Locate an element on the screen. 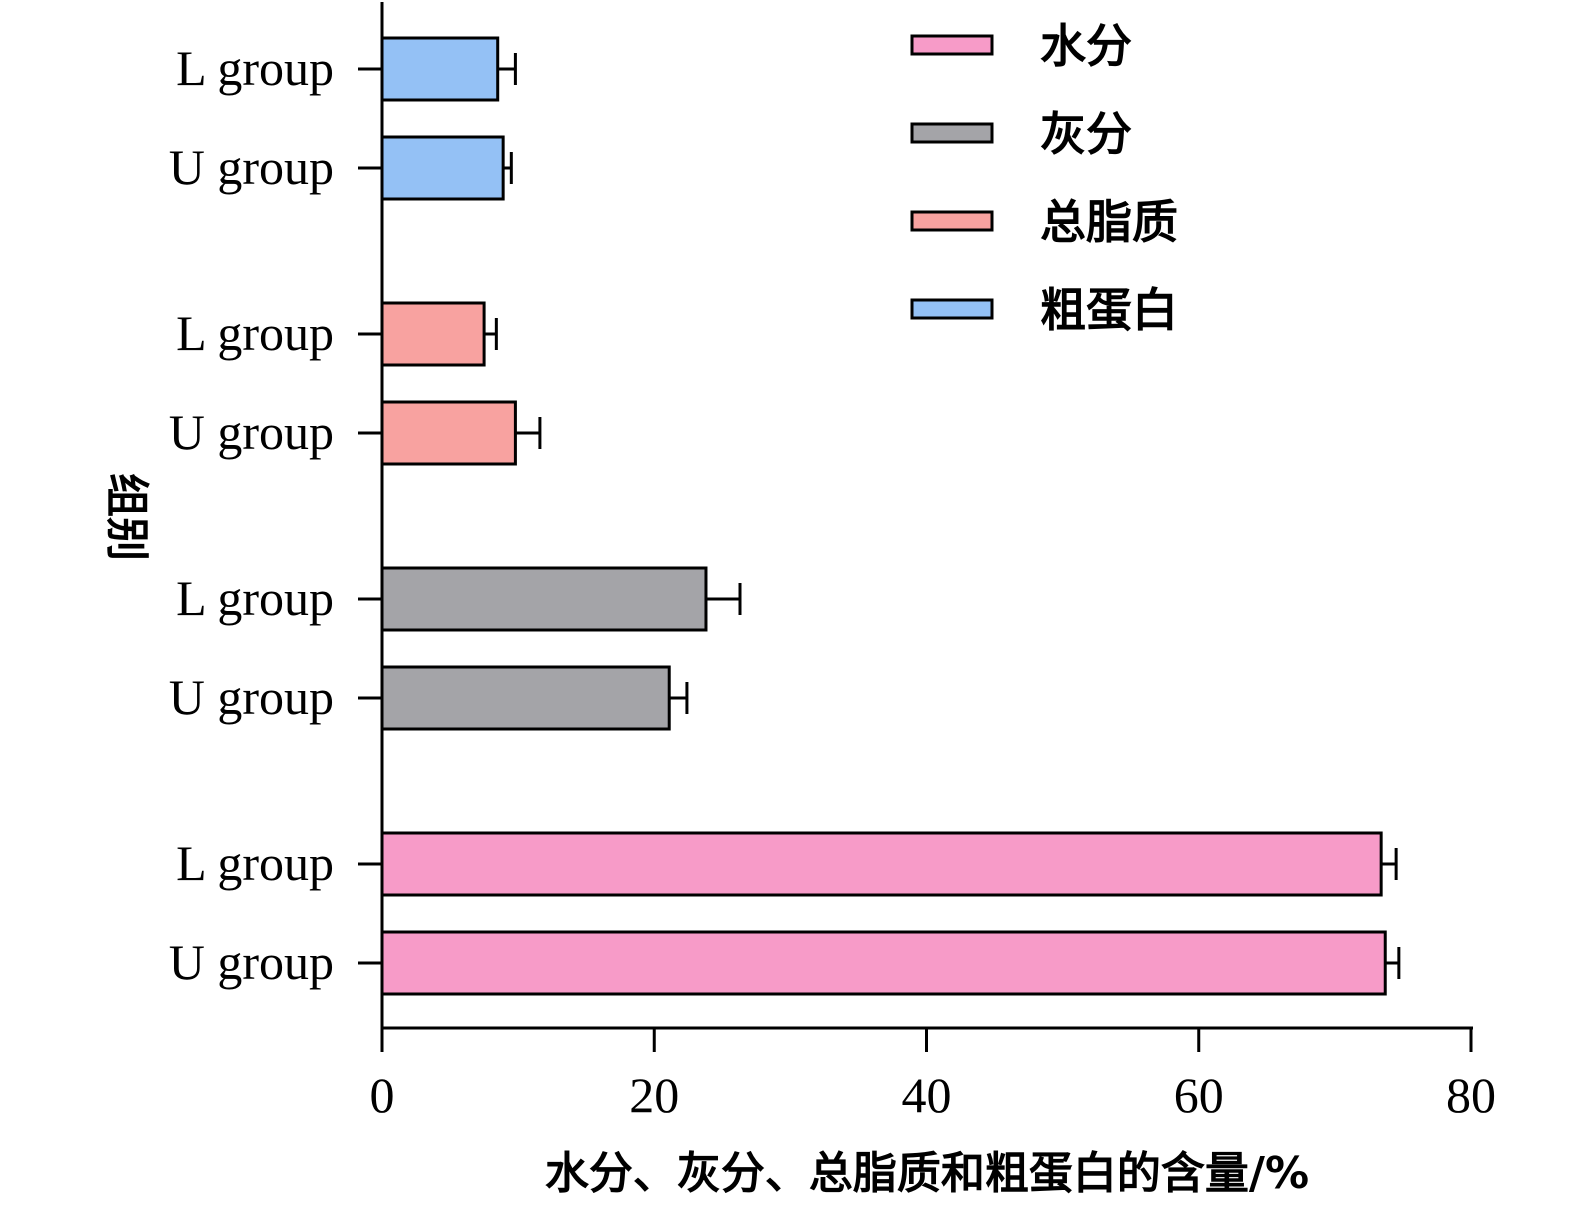 Image resolution: width=1575 pixels, height=1206 pixels. y-tick-label-1-0: L group is located at coordinates (255, 333).